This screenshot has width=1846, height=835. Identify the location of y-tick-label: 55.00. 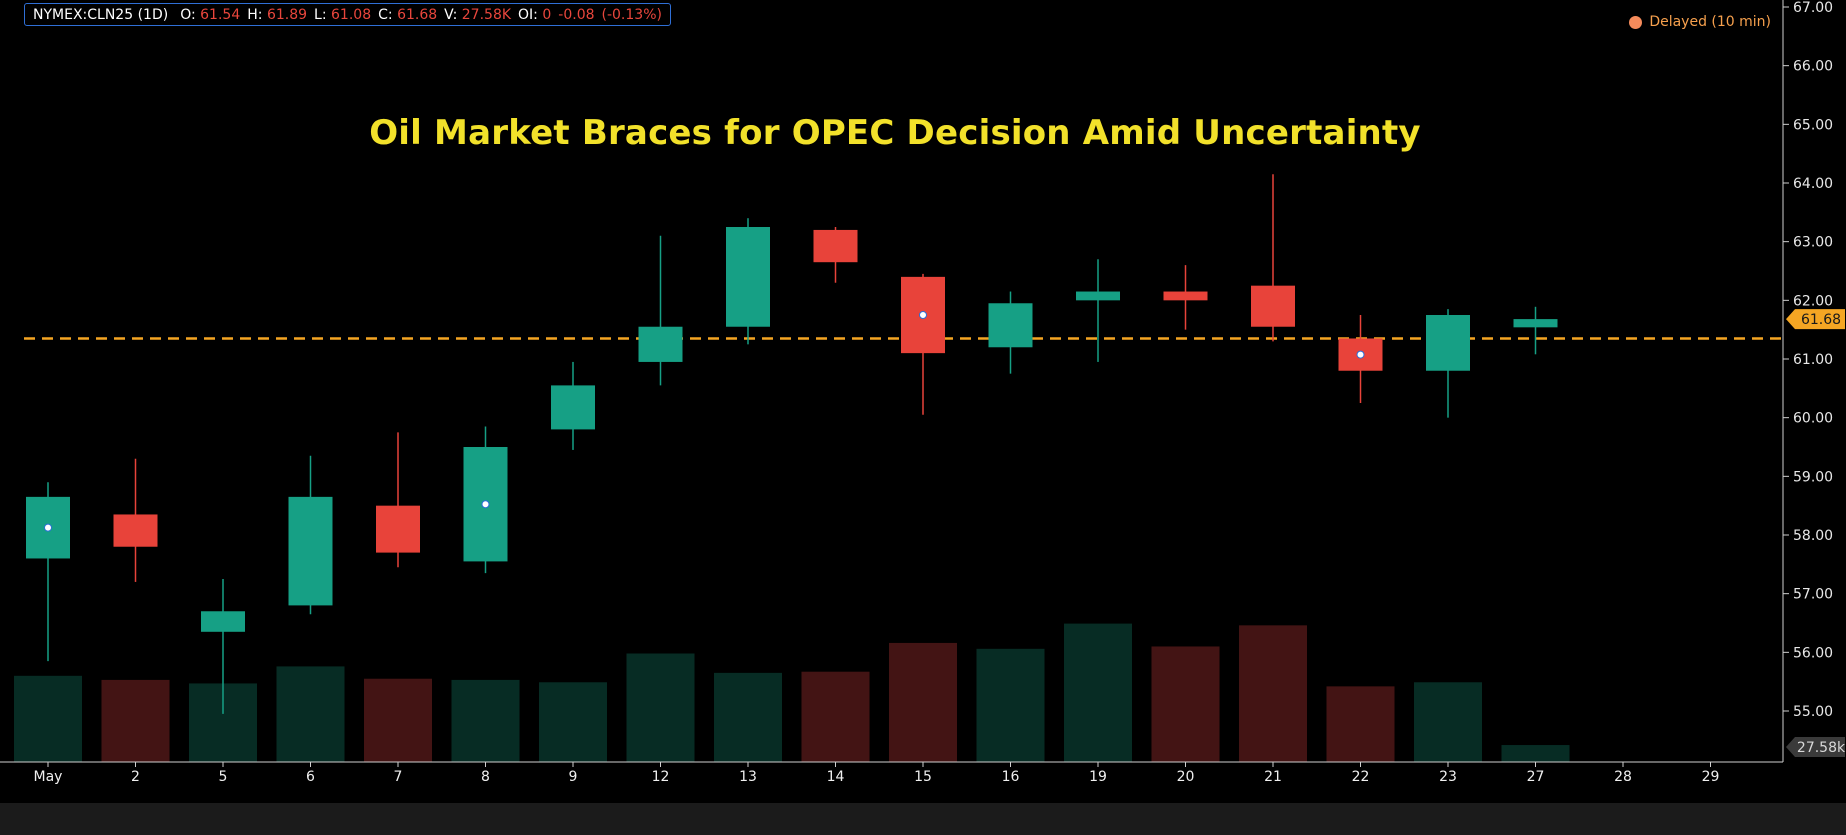
(1813, 712).